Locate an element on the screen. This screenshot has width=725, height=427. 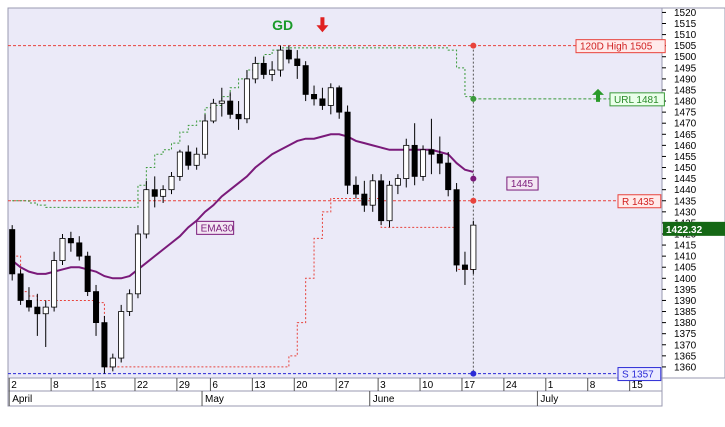
label-ema30: EMA30 is located at coordinates (215, 227).